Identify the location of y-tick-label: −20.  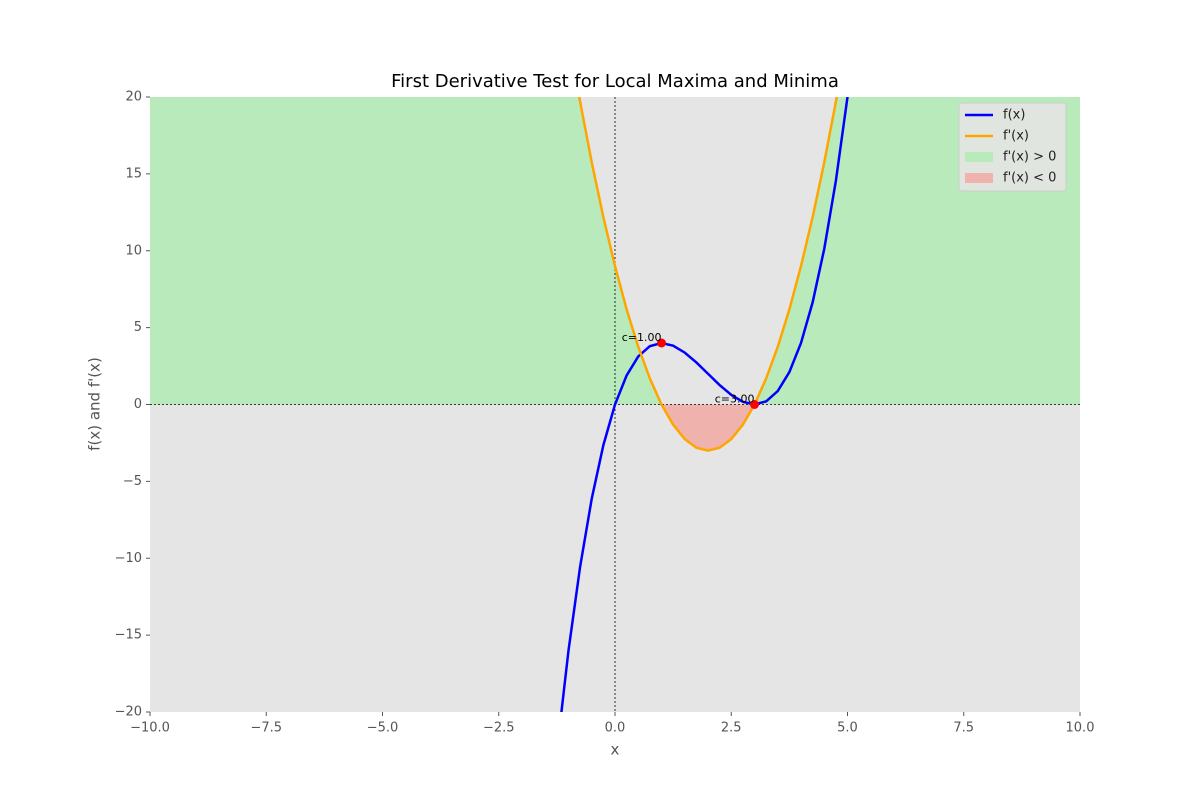
(128, 712).